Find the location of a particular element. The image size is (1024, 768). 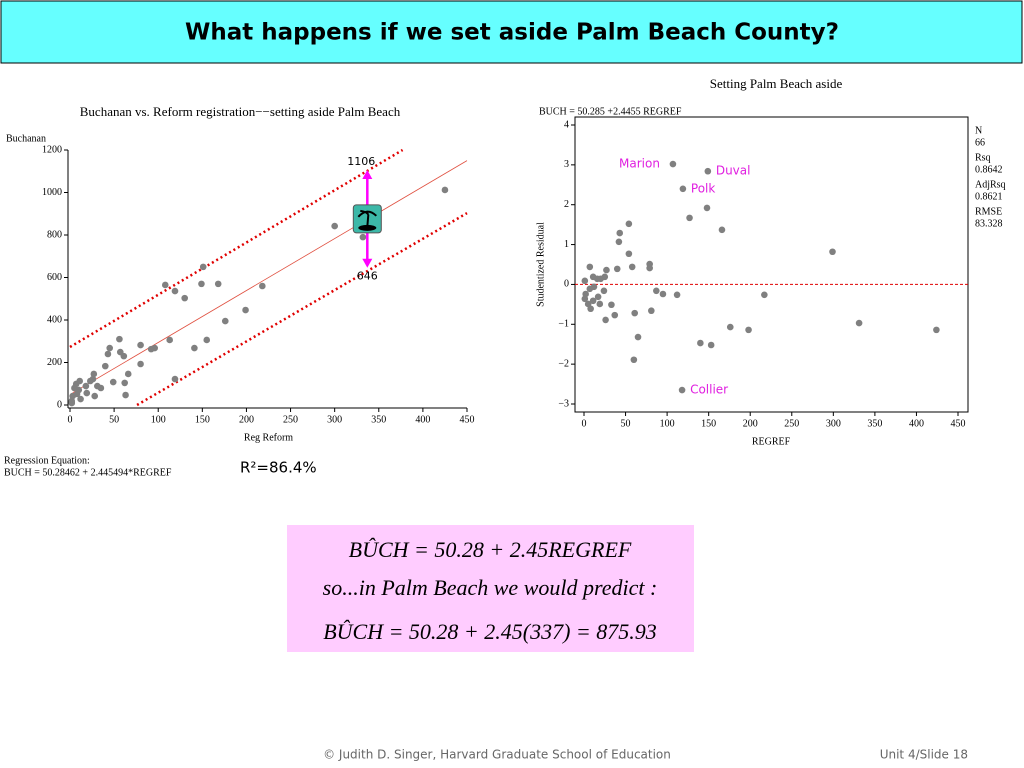

y-tick-label: 4 is located at coordinates (566, 124).